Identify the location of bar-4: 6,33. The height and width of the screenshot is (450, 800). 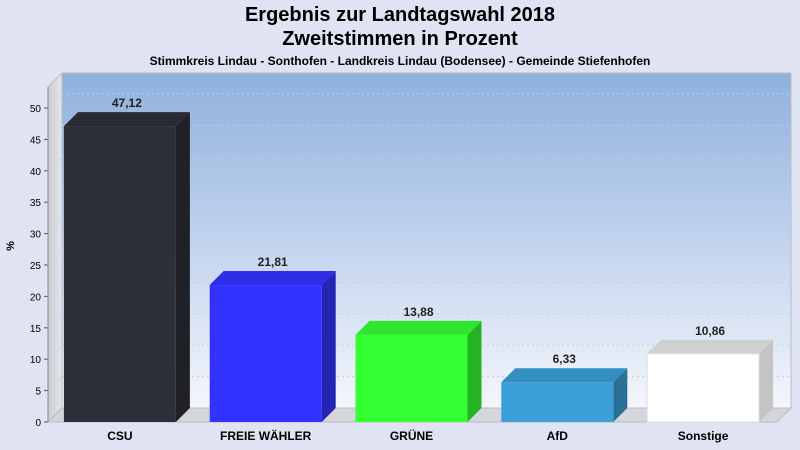
(564, 387).